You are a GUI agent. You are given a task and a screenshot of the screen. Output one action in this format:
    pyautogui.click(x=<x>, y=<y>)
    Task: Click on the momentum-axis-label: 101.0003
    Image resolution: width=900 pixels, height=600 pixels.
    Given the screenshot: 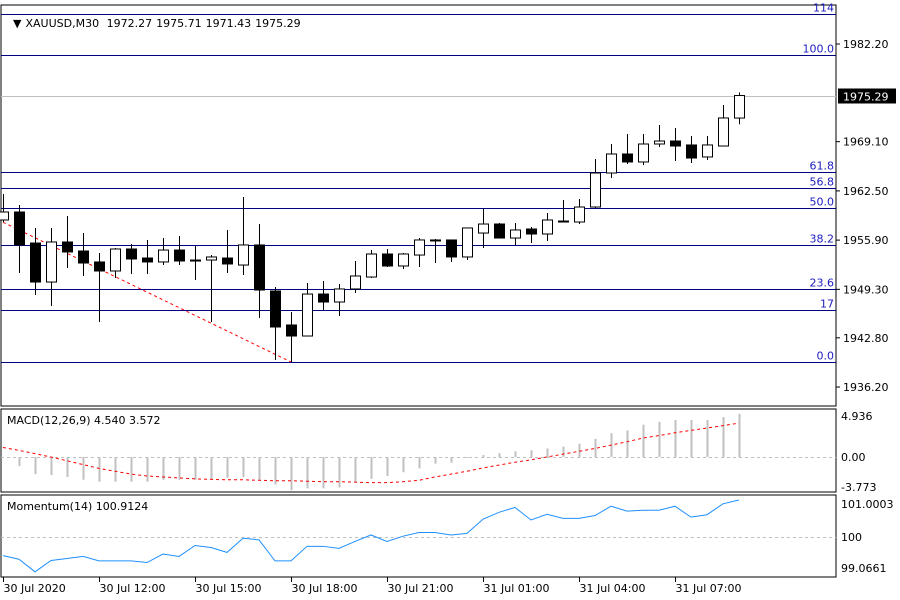 What is the action you would take?
    pyautogui.click(x=867, y=504)
    